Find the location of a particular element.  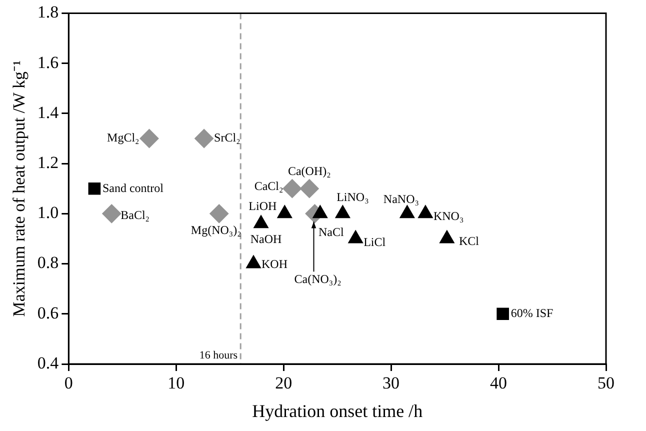

y-tick-label: 0.6 is located at coordinates (48, 312).